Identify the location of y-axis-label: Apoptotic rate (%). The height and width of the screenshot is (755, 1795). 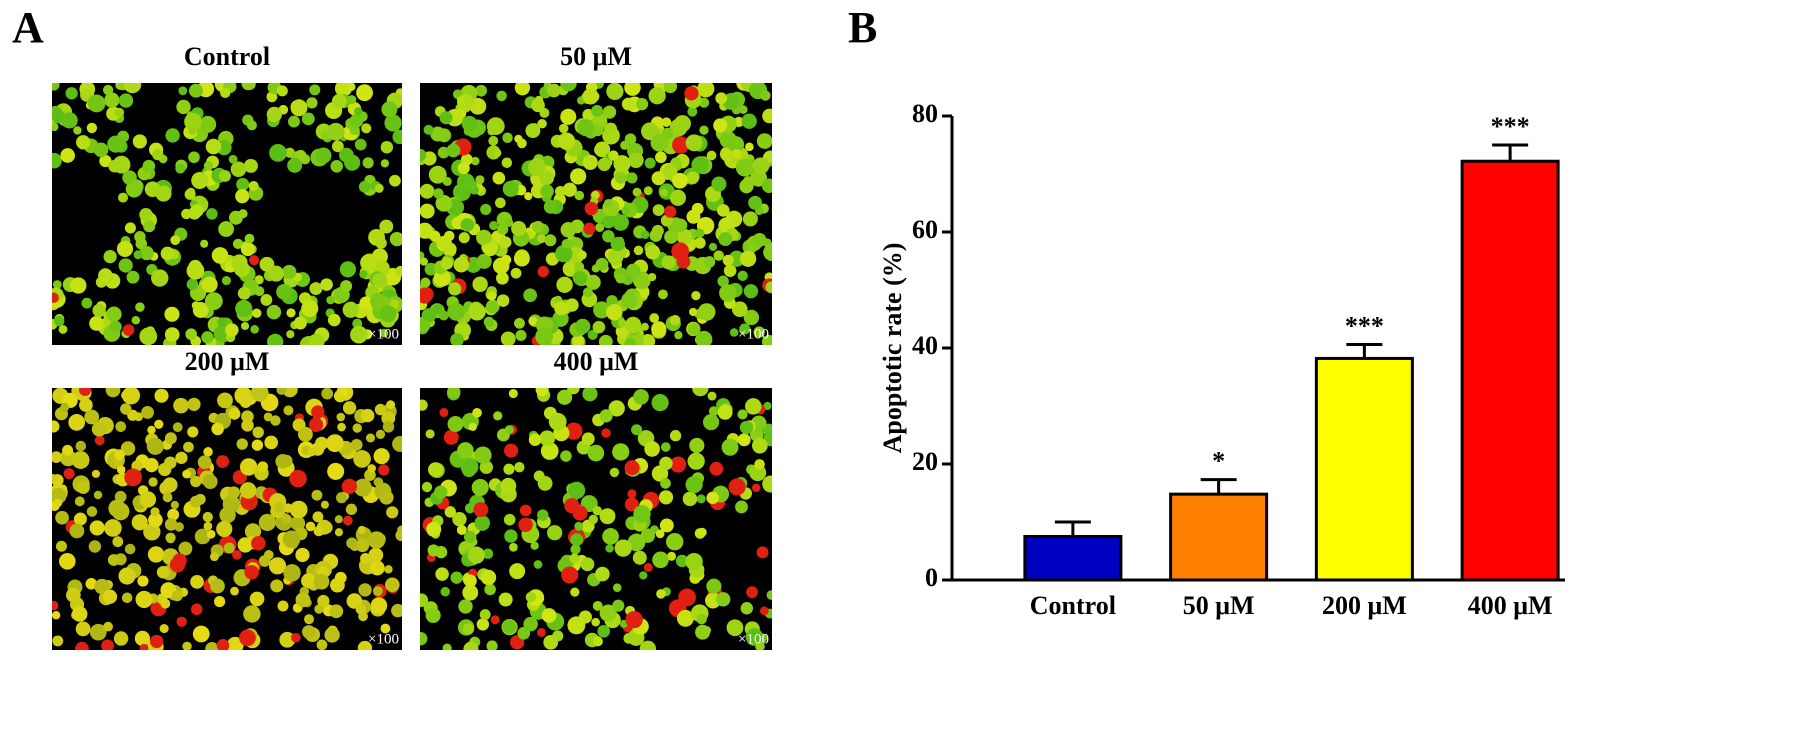
(892, 348).